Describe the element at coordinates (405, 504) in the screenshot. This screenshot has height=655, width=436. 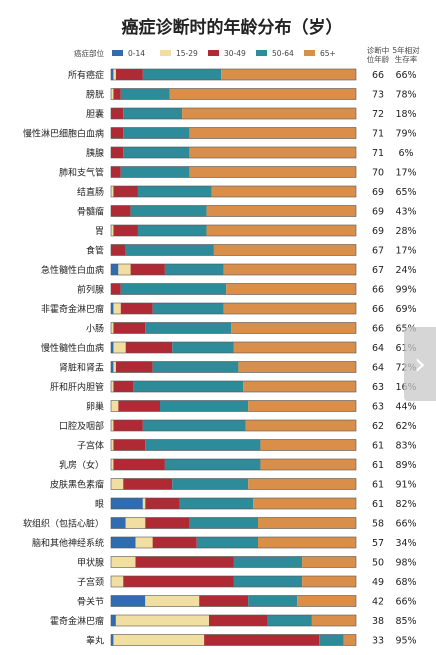
I see `survival-rate-value: 82%` at that location.